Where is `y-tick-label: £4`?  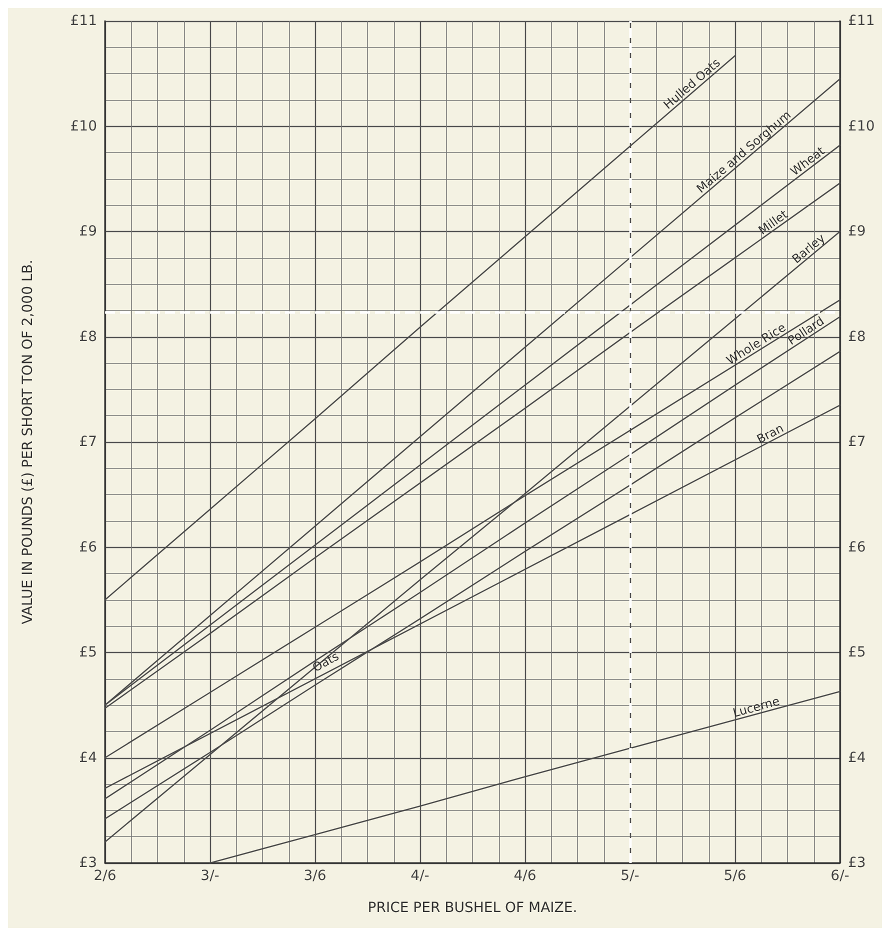
y-tick-label: £4 is located at coordinates (88, 758).